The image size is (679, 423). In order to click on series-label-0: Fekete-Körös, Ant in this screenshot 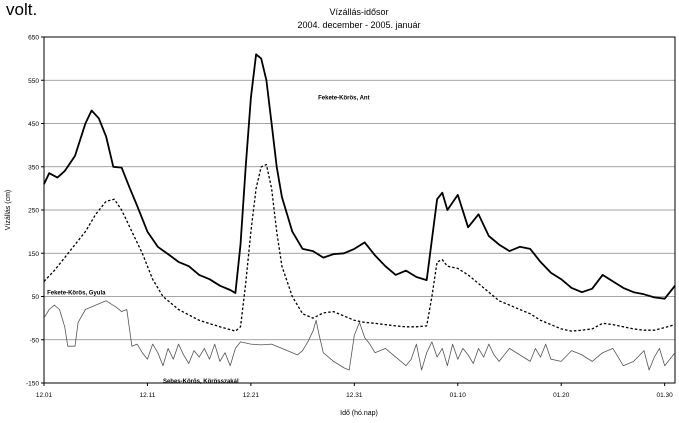, I will do `click(343, 99)`.